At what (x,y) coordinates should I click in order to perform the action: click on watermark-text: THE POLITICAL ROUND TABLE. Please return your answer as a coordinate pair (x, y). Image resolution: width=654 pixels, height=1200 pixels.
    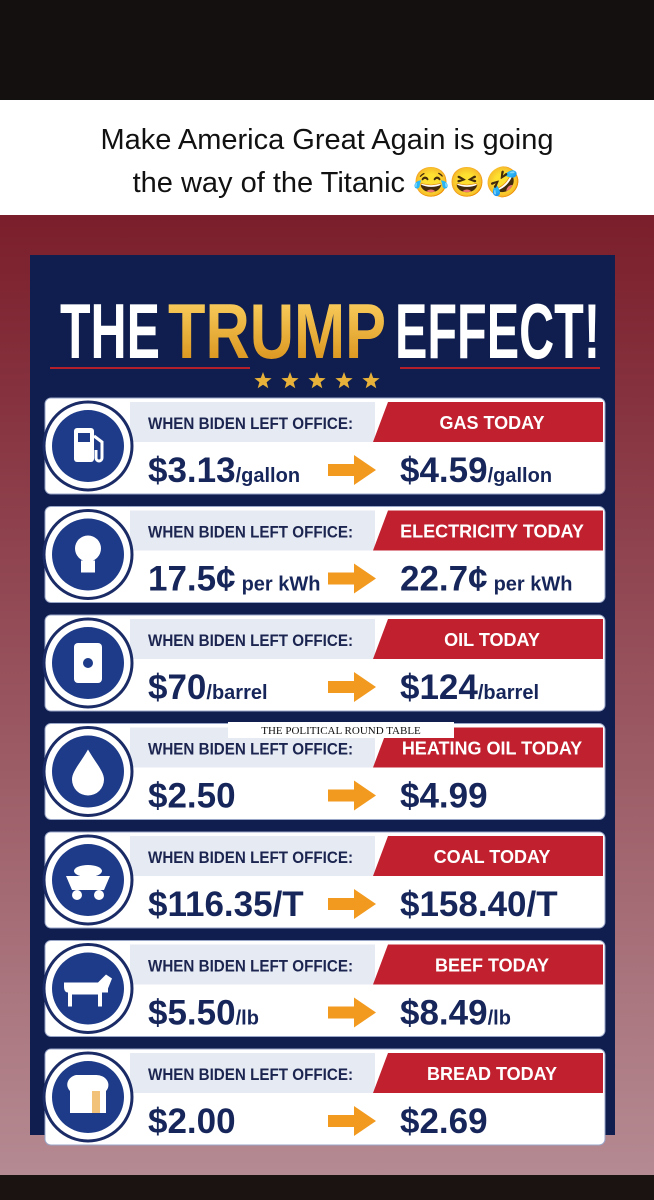
    Looking at the image, I should click on (341, 731).